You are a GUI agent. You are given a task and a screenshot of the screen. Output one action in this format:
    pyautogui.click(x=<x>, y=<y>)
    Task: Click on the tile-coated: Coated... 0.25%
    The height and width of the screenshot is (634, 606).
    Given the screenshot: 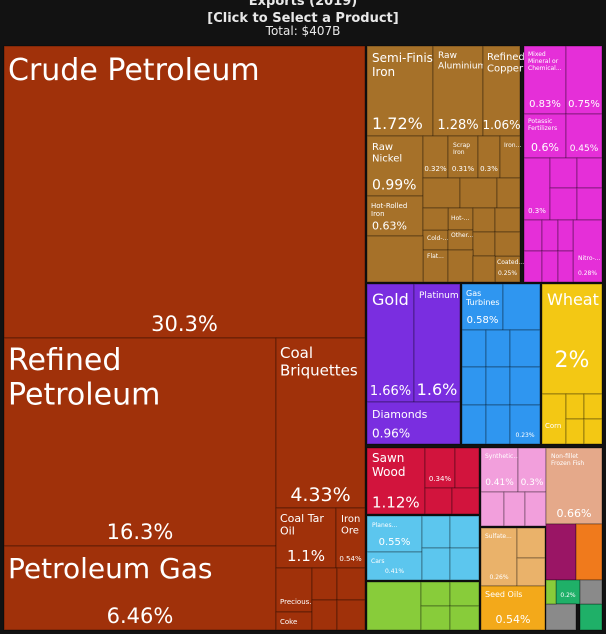 What is the action you would take?
    pyautogui.click(x=509, y=269)
    